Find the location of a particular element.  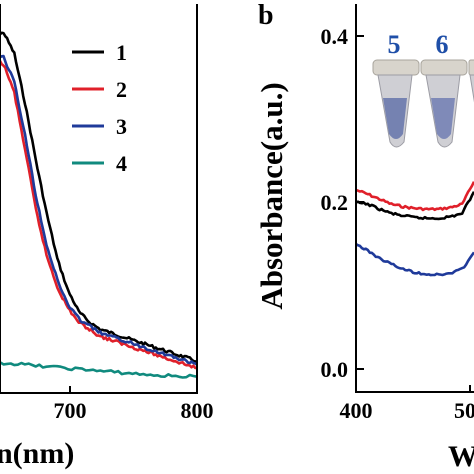

panel-b-ytick-label-02: 0.2 is located at coordinates (335, 202).